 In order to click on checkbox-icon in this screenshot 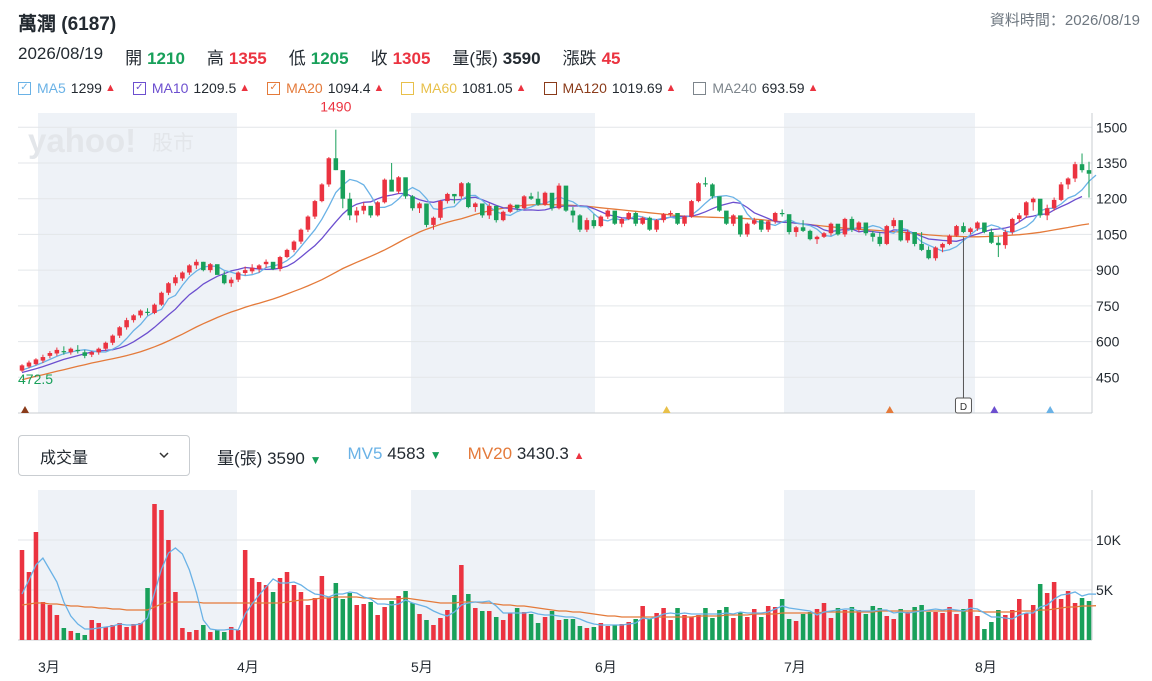, I will do `click(550, 88)`.